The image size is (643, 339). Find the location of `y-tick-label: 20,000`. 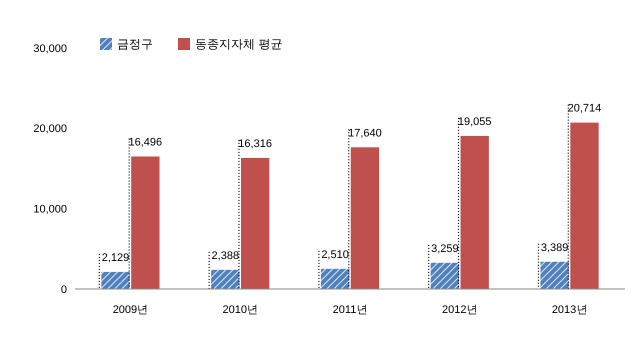

y-tick-label: 20,000 is located at coordinates (50, 129).